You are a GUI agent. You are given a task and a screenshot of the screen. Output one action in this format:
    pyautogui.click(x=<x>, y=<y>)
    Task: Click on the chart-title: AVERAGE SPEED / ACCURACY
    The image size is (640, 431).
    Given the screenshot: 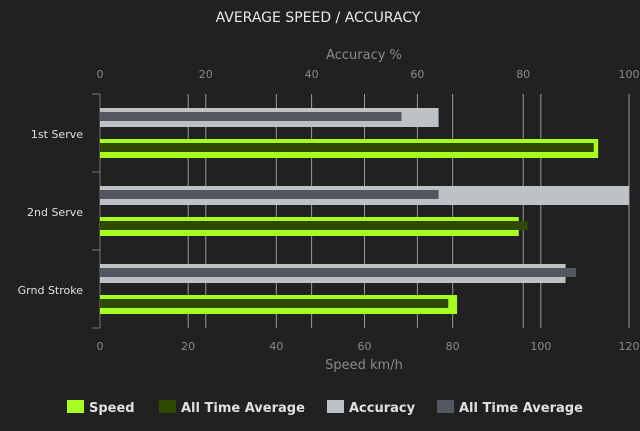 What is the action you would take?
    pyautogui.click(x=318, y=18)
    